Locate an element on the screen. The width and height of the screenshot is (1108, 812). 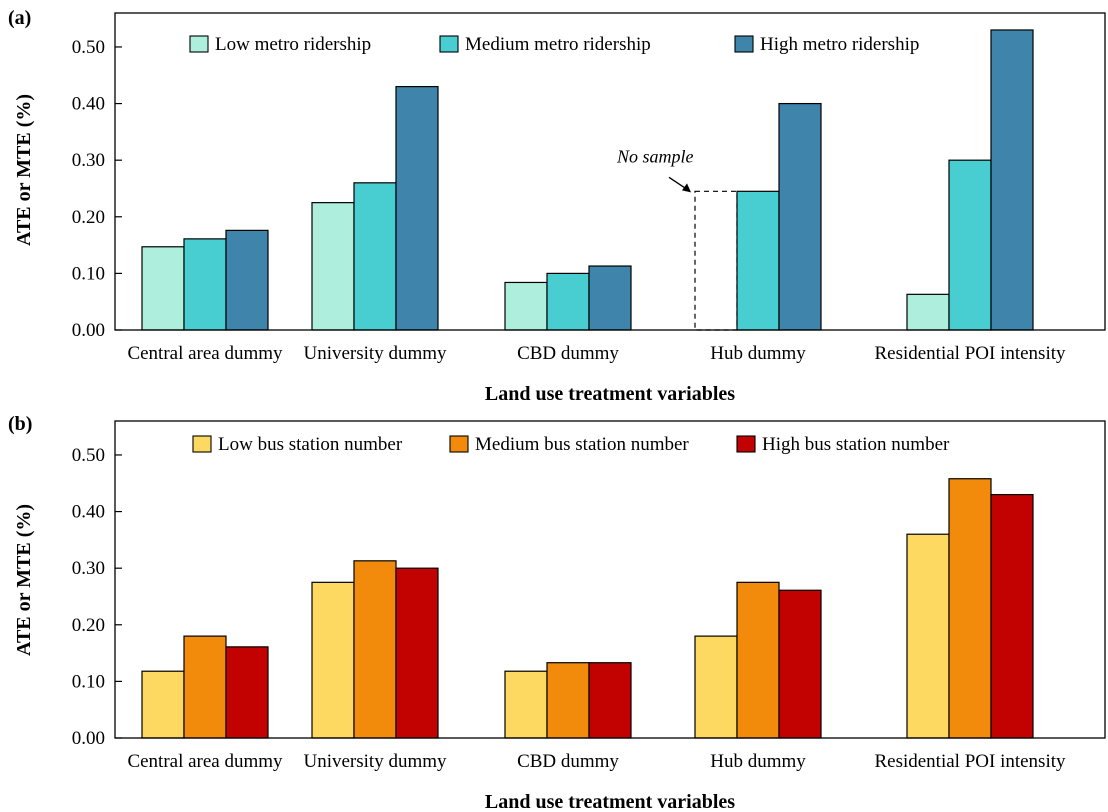
panel-label: (b) is located at coordinates (20, 424).